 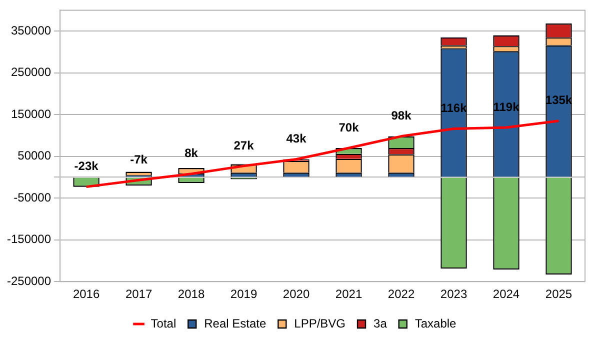 I want to click on legend-label: Taxable, so click(x=435, y=323).